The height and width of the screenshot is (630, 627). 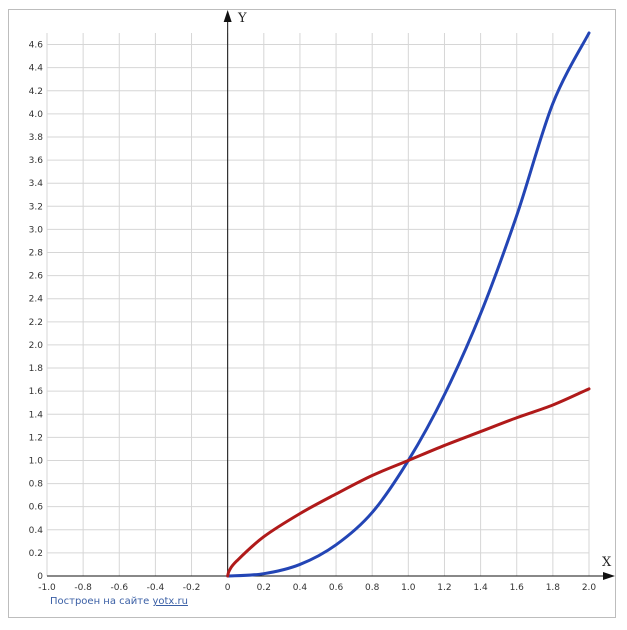 What do you see at coordinates (300, 588) in the screenshot?
I see `x-tick-label: 0.4` at bounding box center [300, 588].